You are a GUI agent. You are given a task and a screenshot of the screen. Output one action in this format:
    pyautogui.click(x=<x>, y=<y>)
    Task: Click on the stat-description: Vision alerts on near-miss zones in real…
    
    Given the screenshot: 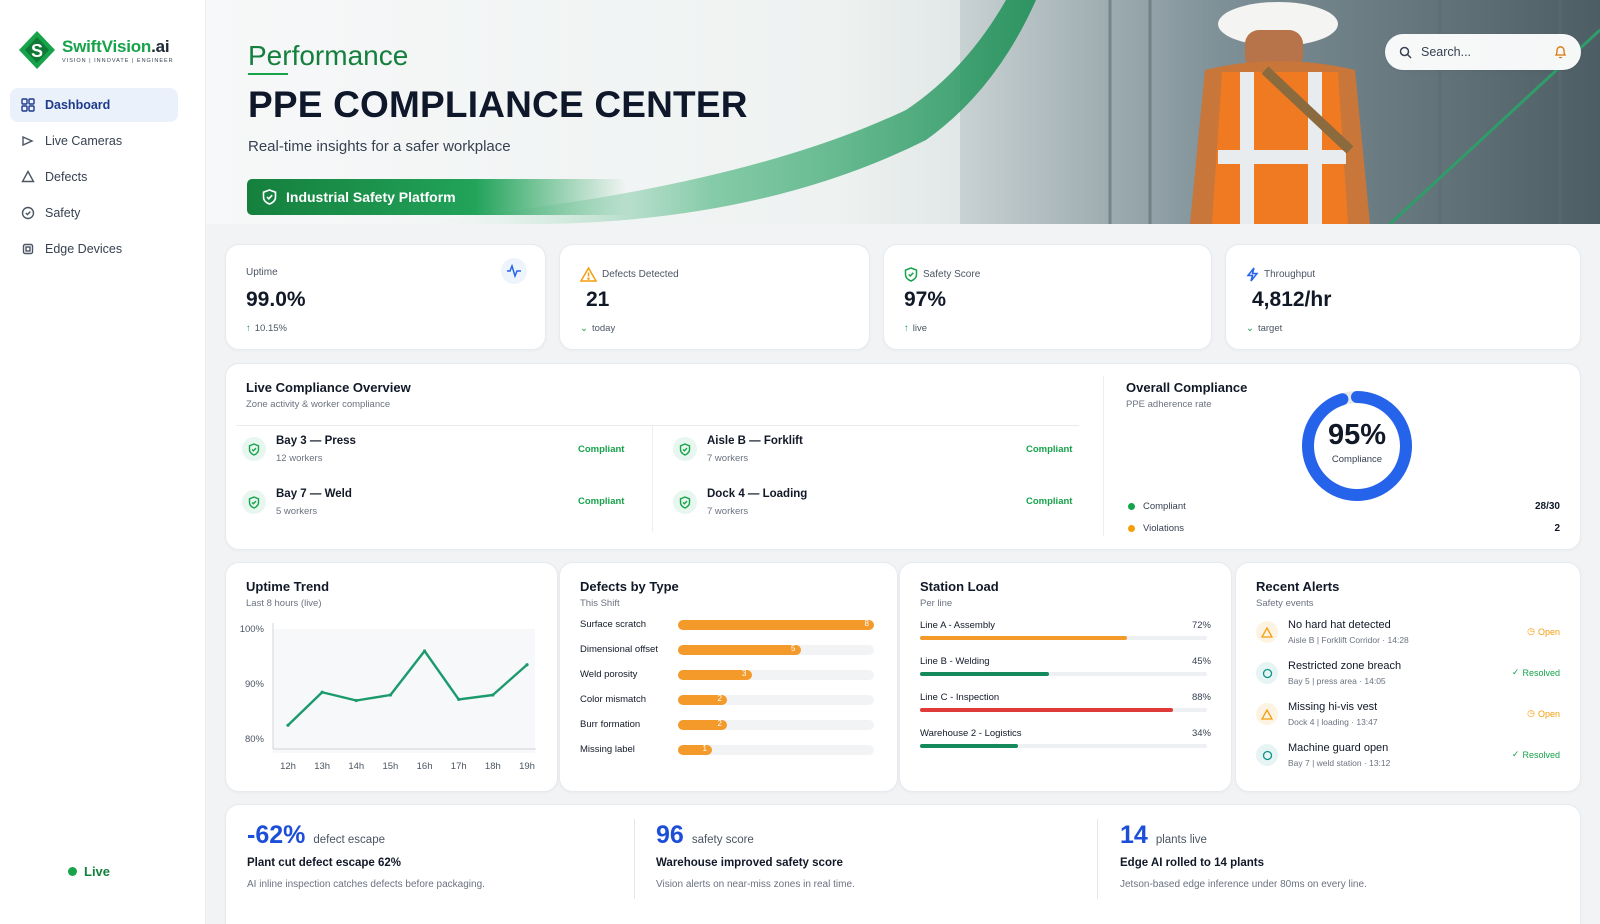 What is the action you would take?
    pyautogui.click(x=755, y=884)
    